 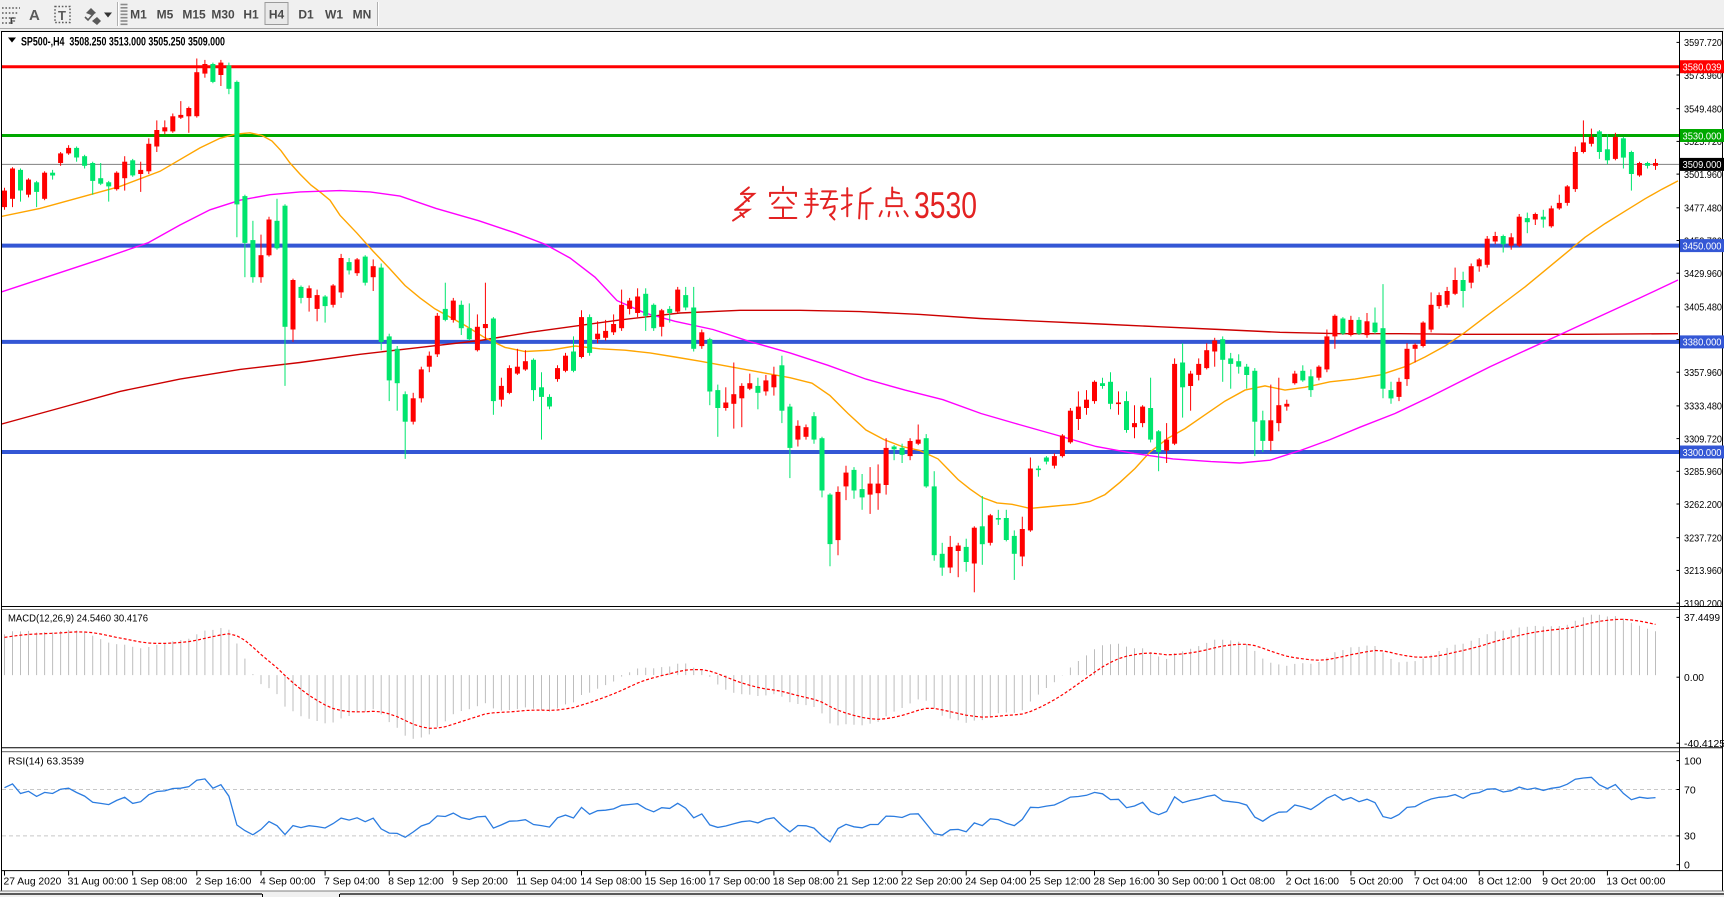 I want to click on svg-text: 3549.480, so click(x=1703, y=110).